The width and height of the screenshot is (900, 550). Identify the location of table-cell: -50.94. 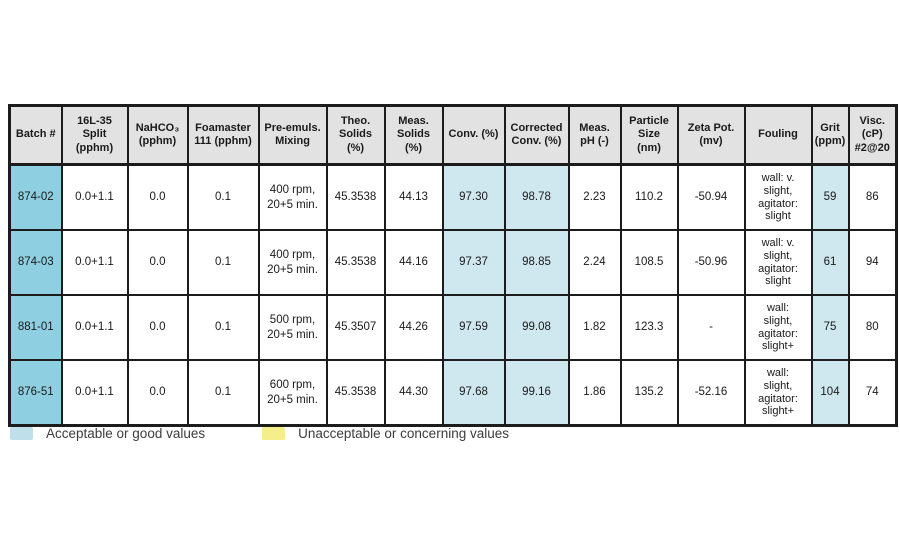
(711, 197).